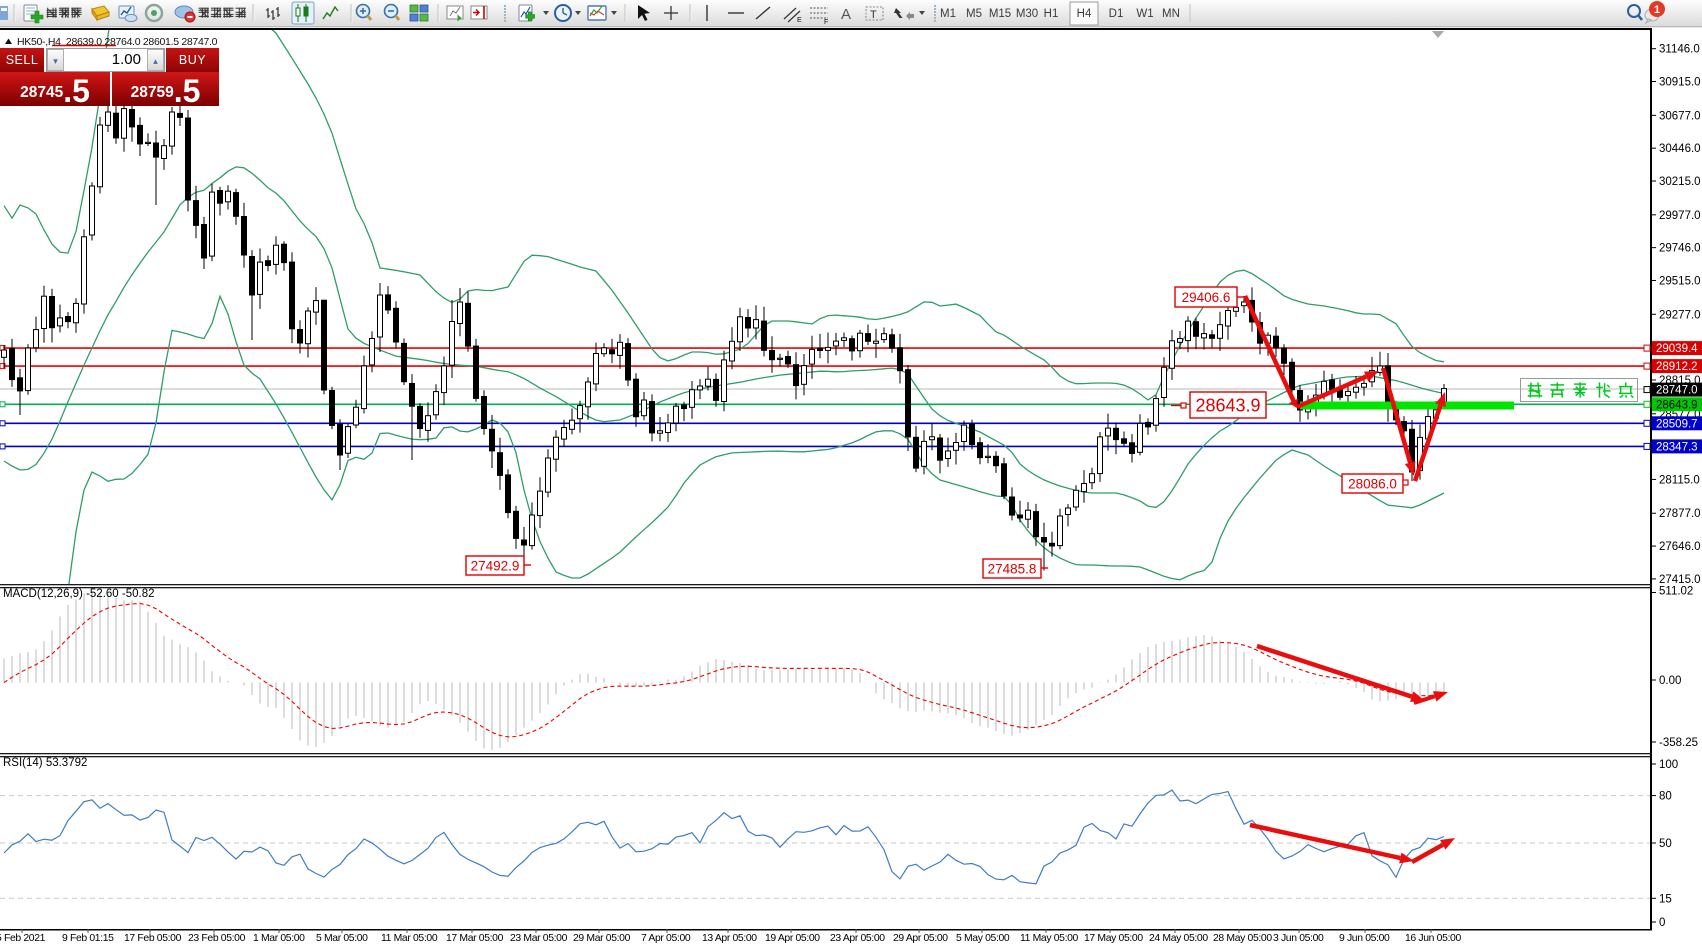  Describe the element at coordinates (1680, 116) in the screenshot. I see `svg-text: 30677.0` at that location.